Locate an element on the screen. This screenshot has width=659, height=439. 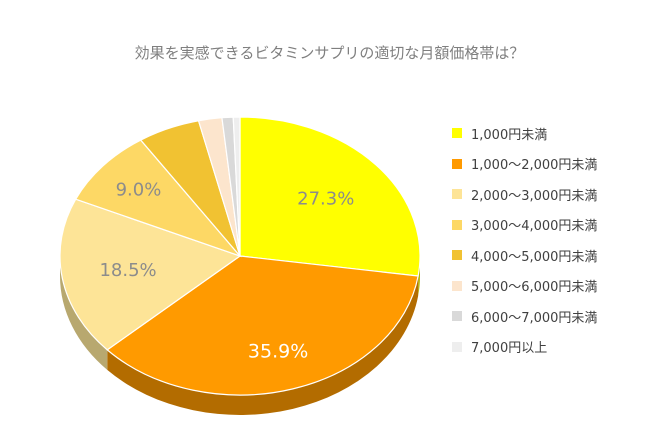
legend-item-6: 5,000～6,000円未満 is located at coordinates (524, 286).